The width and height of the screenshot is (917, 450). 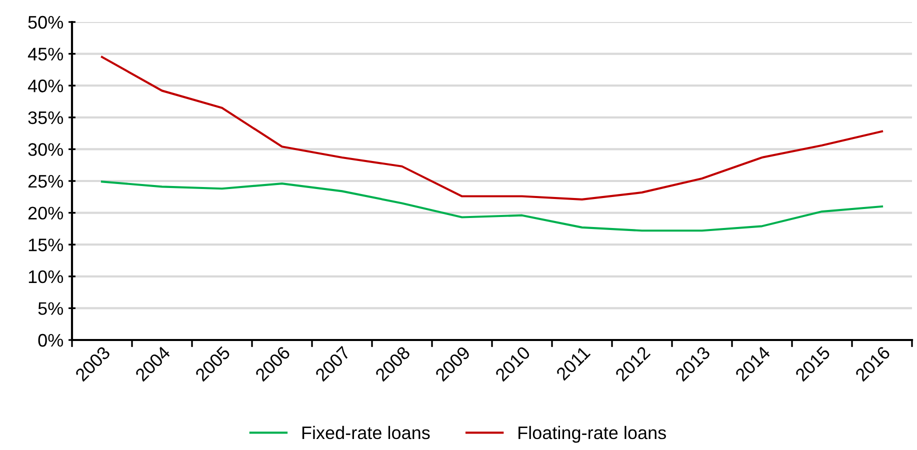 What do you see at coordinates (46, 22) in the screenshot?
I see `y-tick-label: 50%` at bounding box center [46, 22].